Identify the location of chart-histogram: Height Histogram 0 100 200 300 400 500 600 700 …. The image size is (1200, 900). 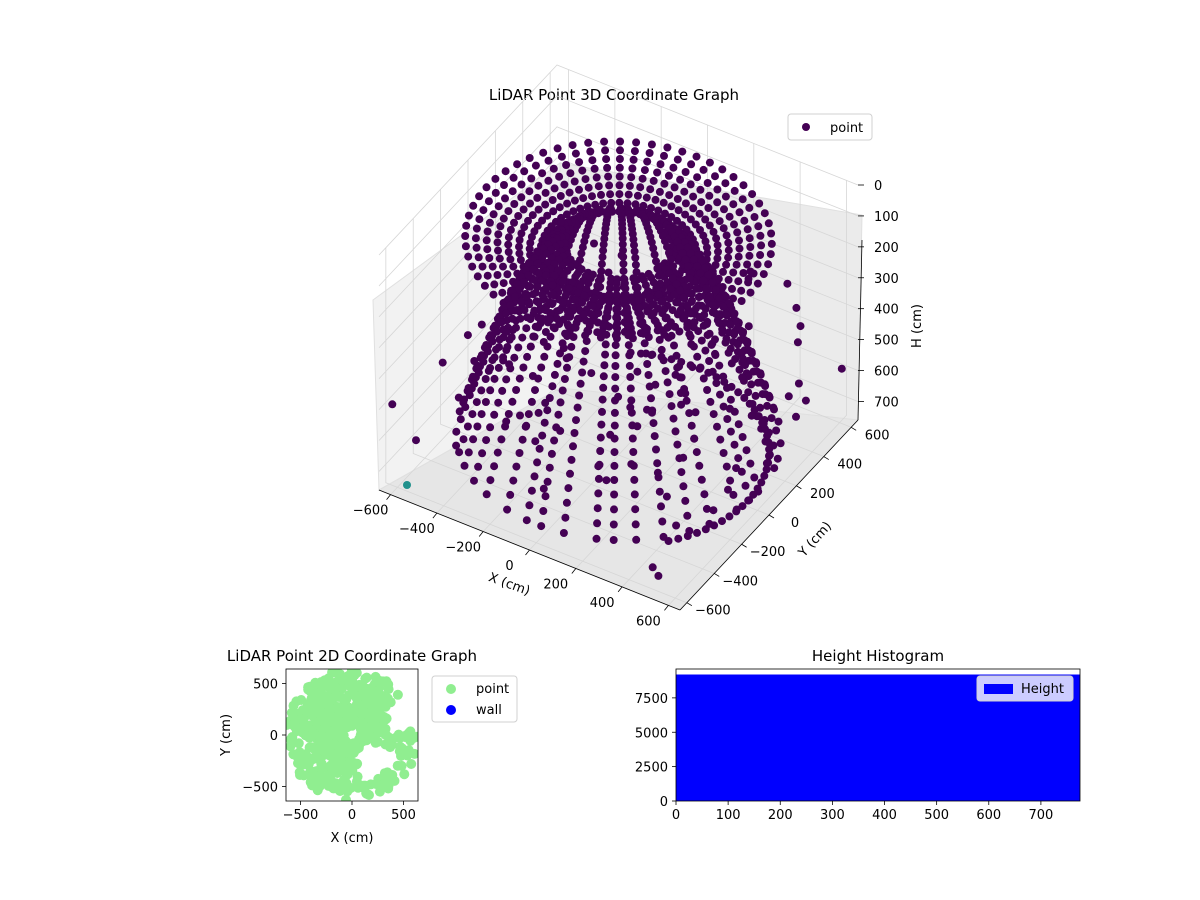
(858, 735).